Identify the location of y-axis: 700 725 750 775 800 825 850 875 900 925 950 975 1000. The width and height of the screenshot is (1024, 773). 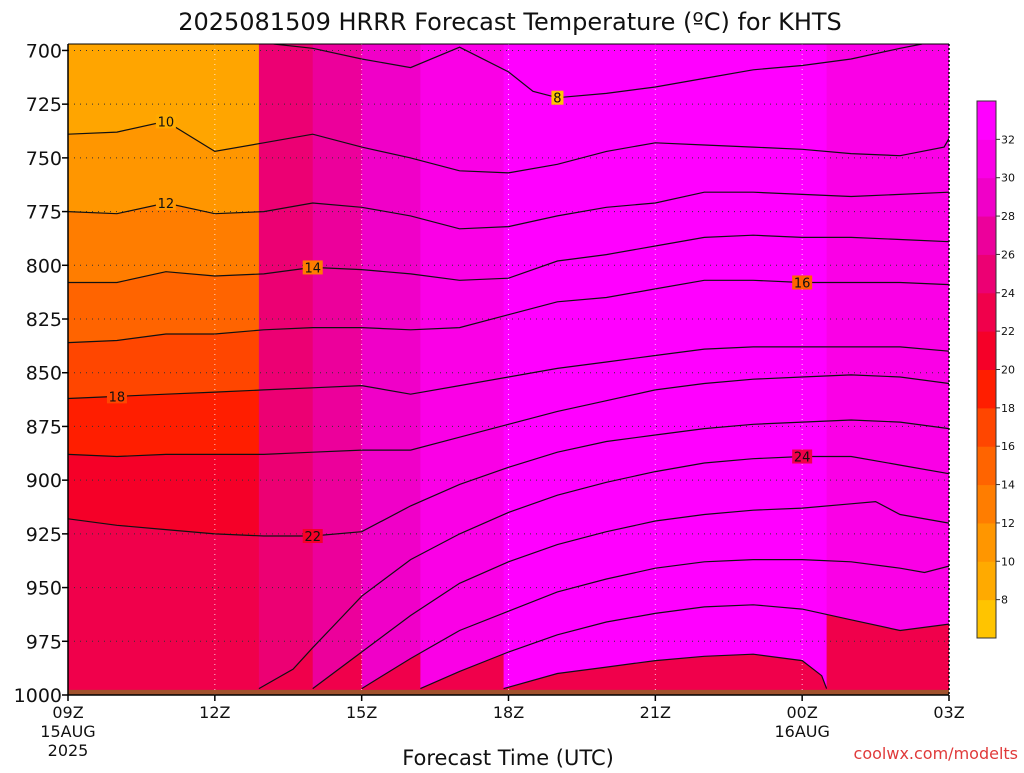
(41, 373).